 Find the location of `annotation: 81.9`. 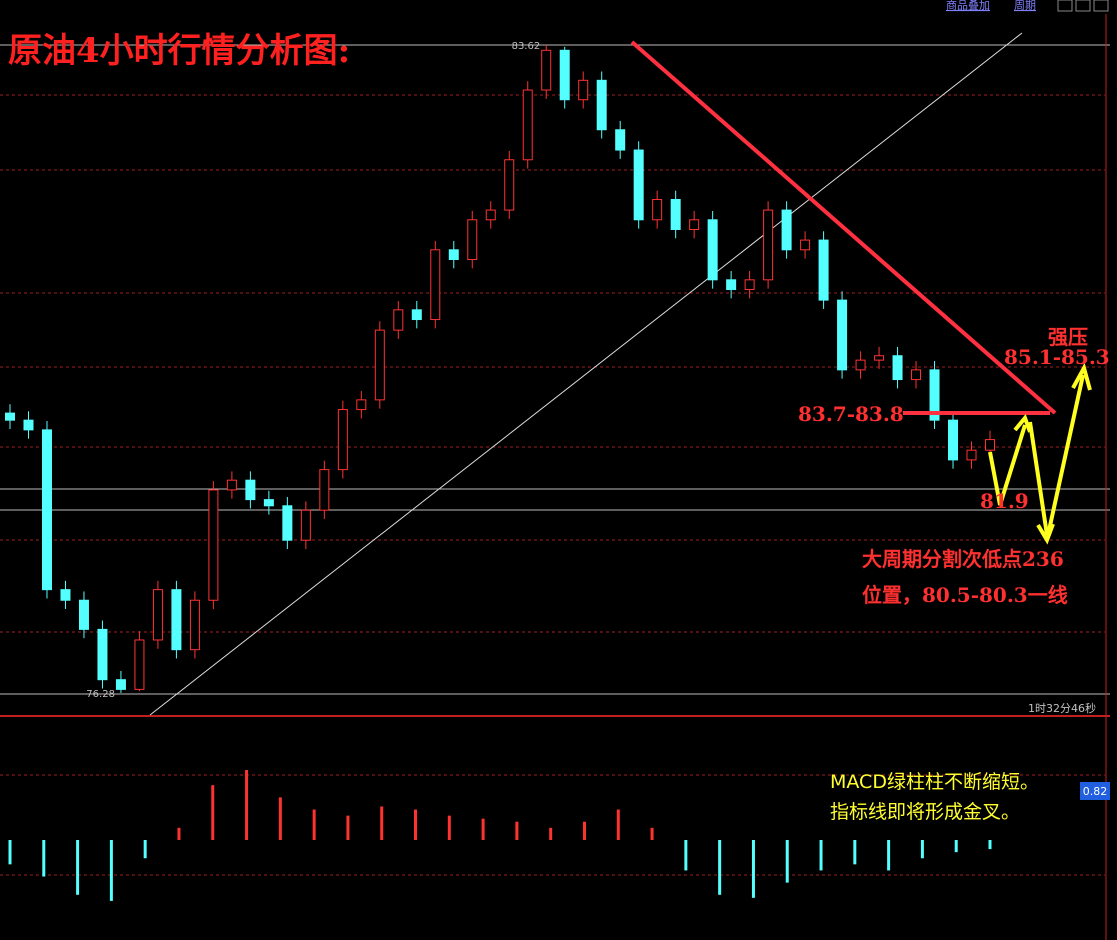

annotation: 81.9 is located at coordinates (1004, 501).